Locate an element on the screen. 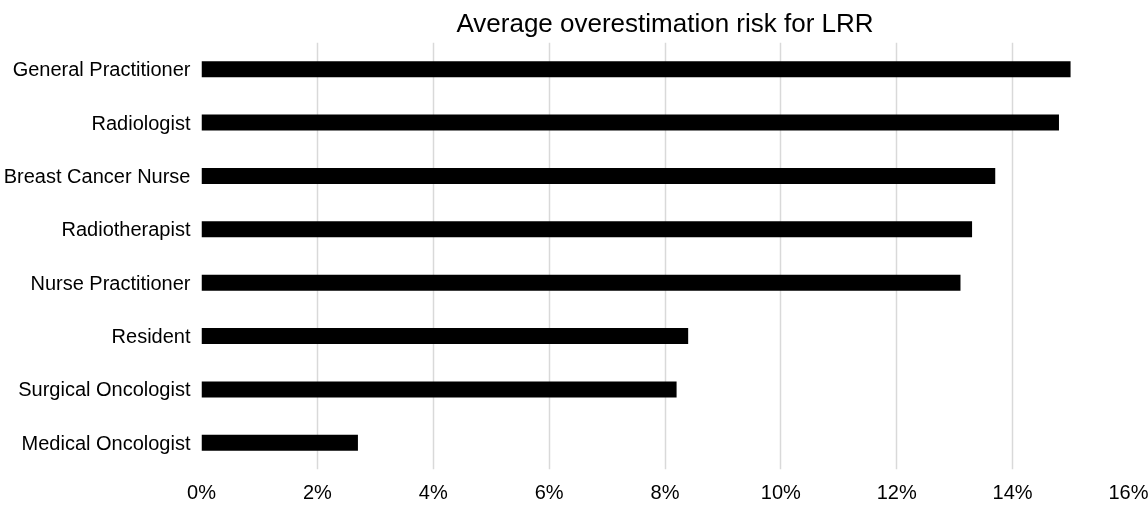 This screenshot has width=1148, height=507. x-tick-label: 12% is located at coordinates (896, 491).